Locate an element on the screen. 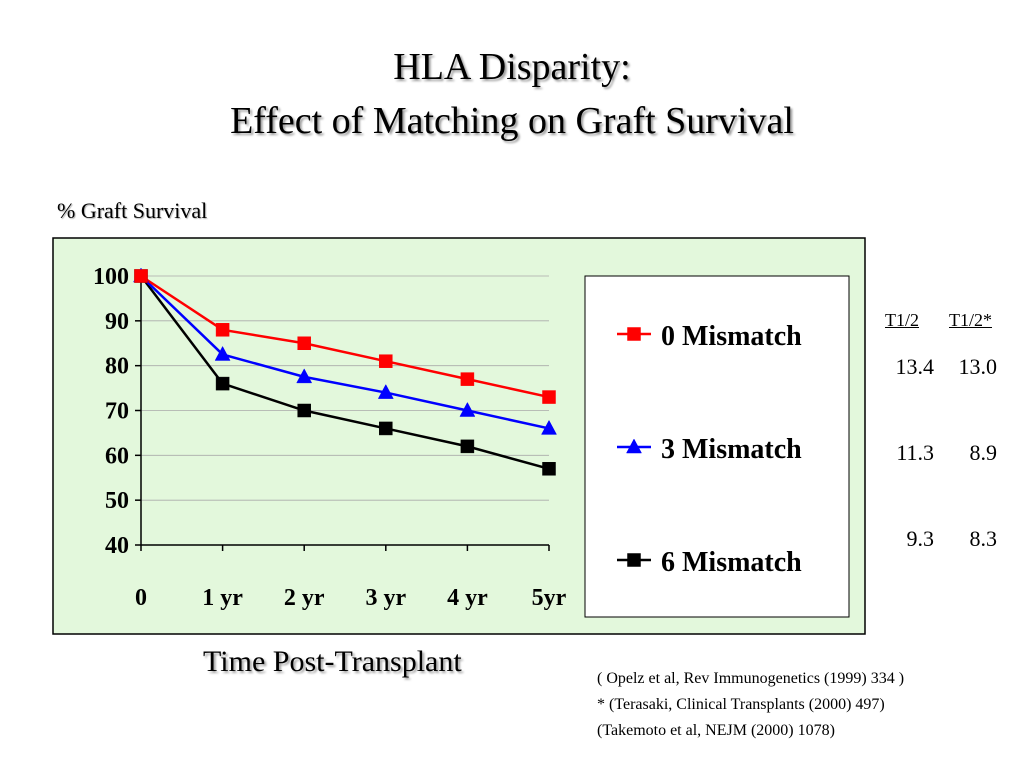  y-tick-label: 100 is located at coordinates (111, 277).